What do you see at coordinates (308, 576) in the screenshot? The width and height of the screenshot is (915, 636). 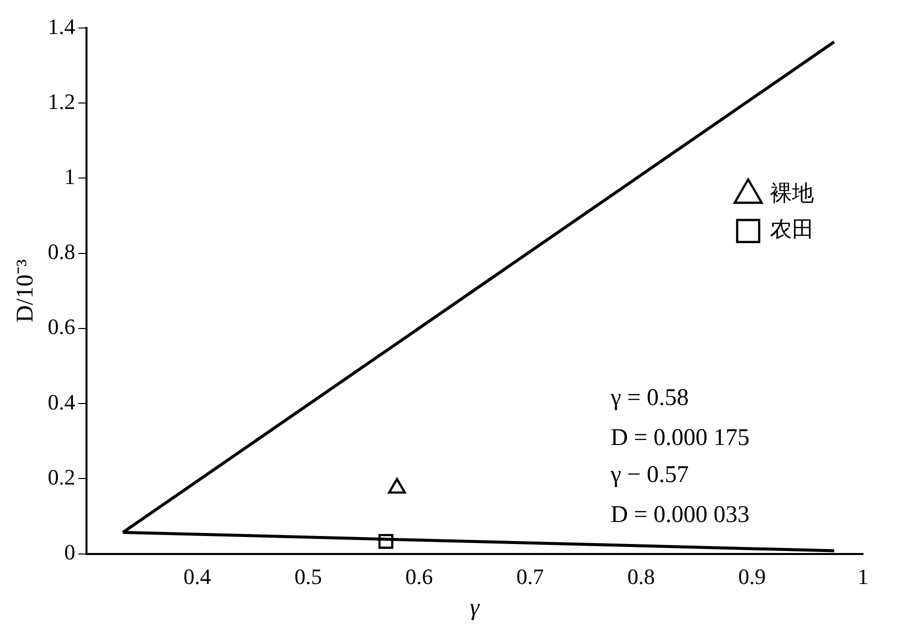 I see `x-tick-label: 0.5` at bounding box center [308, 576].